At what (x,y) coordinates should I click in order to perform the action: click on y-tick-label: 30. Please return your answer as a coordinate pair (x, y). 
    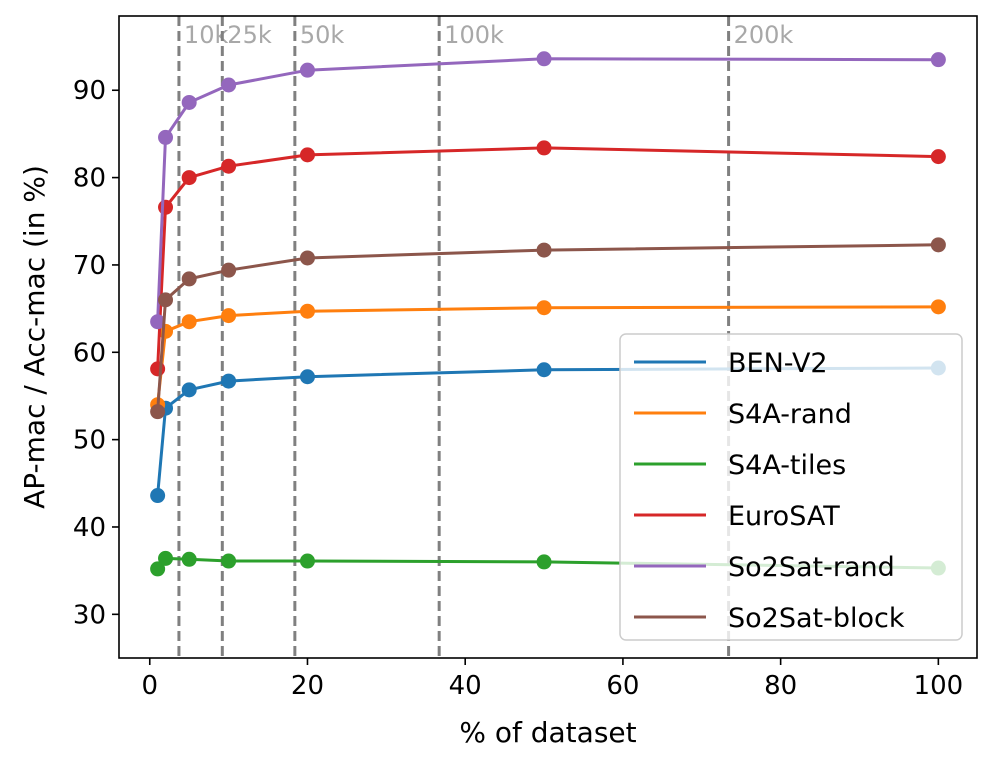
    Looking at the image, I should click on (89, 615).